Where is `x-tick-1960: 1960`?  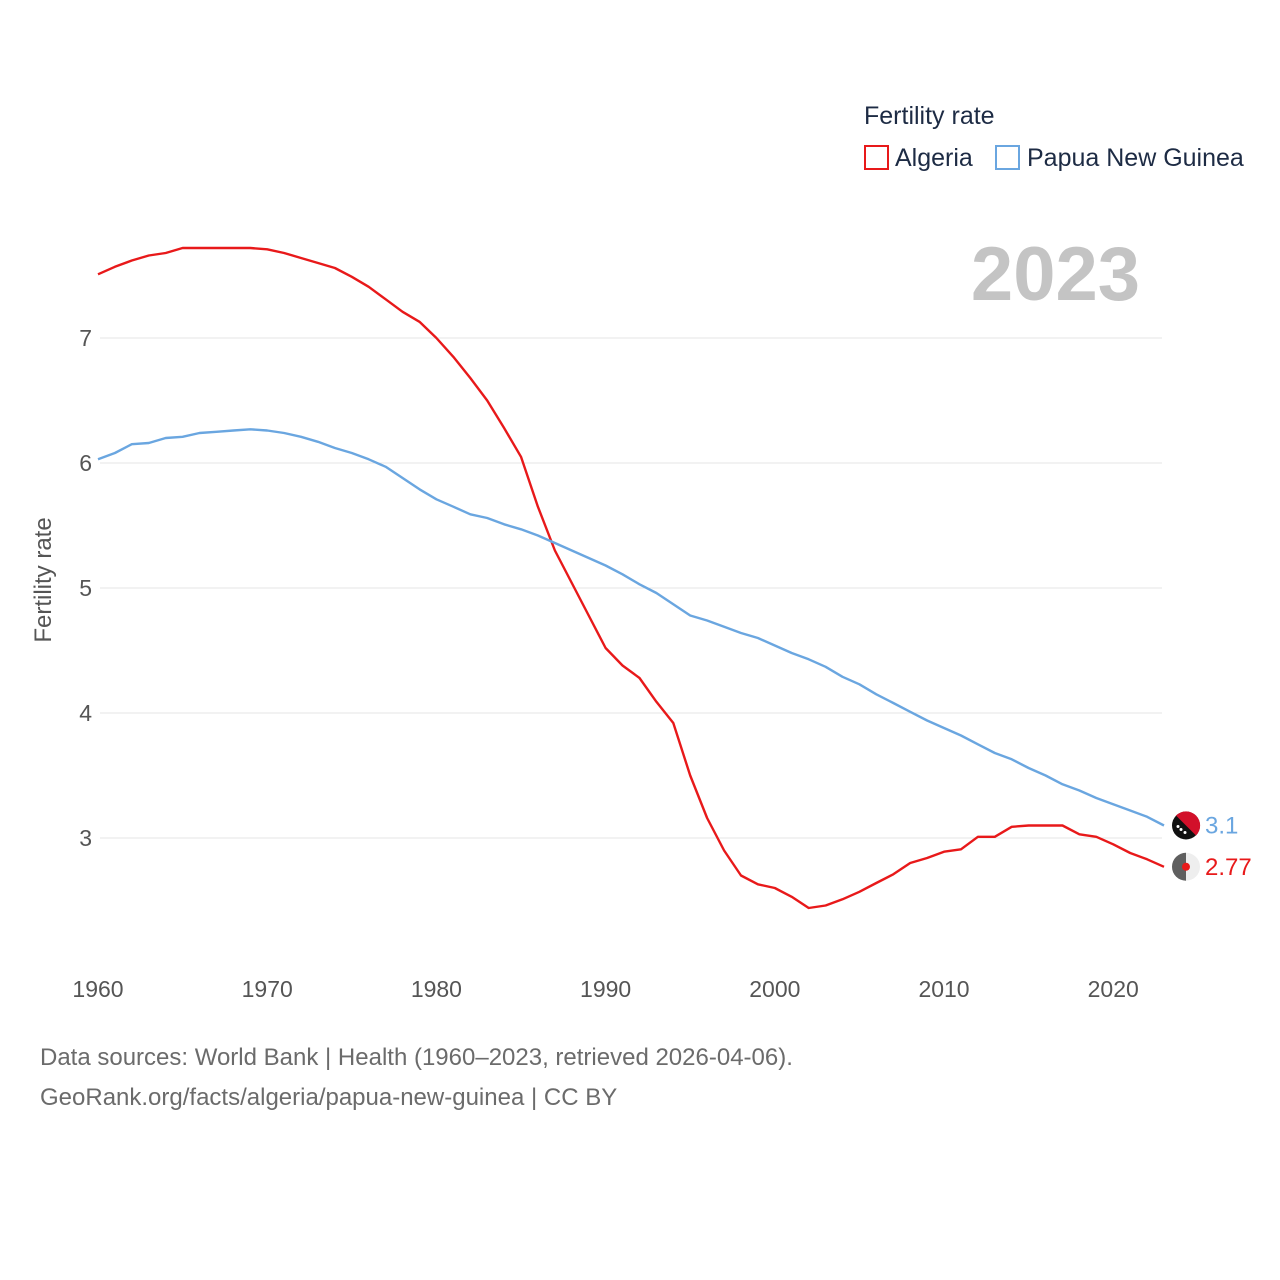 x-tick-1960: 1960 is located at coordinates (97, 989).